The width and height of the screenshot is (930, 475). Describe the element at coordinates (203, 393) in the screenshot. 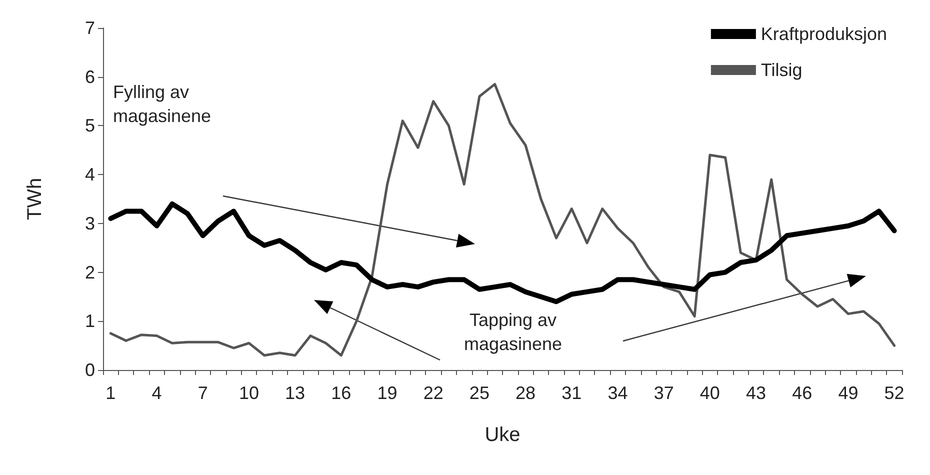

I see `x-tick-label: 7` at that location.